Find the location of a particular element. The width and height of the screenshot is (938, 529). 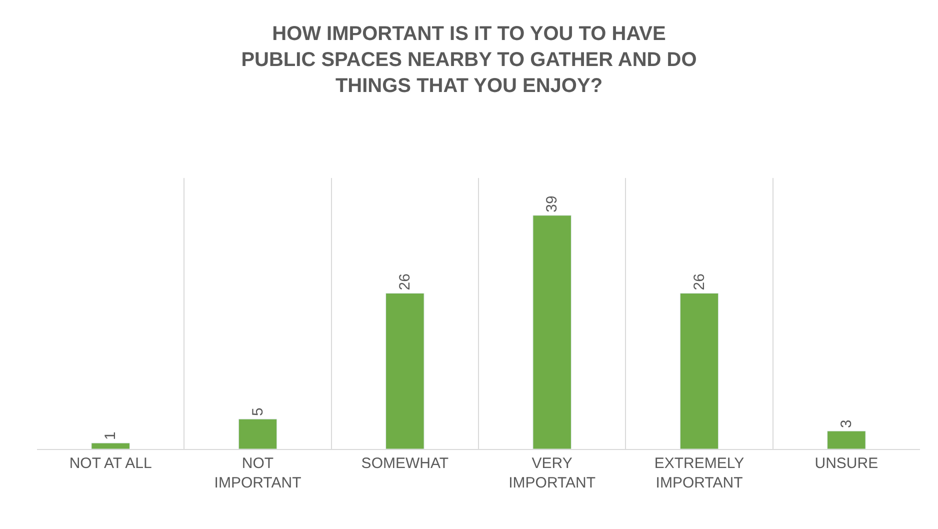

data-label: 3 is located at coordinates (846, 424).